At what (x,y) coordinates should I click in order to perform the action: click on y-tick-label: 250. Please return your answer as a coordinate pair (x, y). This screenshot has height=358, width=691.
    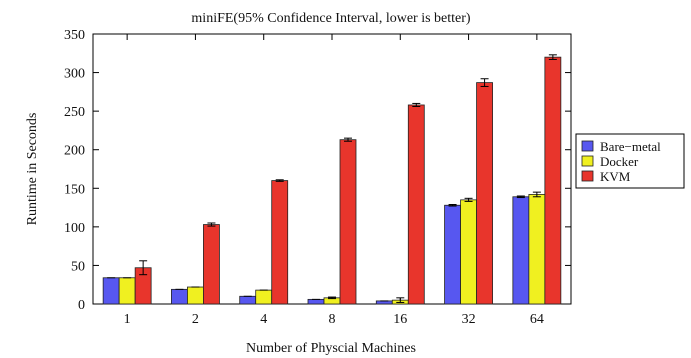
    Looking at the image, I should click on (74, 112).